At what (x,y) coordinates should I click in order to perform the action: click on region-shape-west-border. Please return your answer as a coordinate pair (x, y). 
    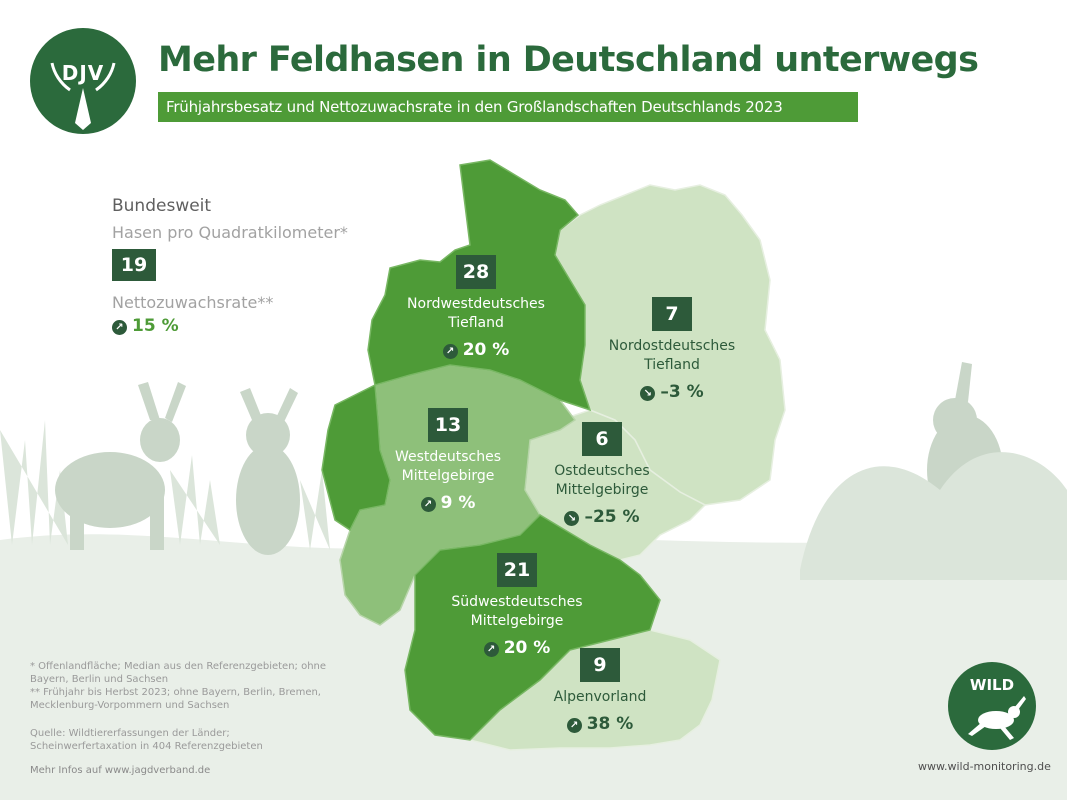
    Looking at the image, I should click on (356, 457).